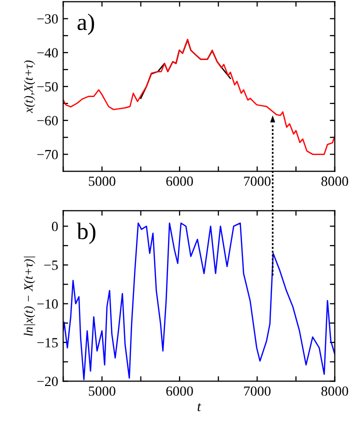  What do you see at coordinates (47, 53) in the screenshot?
I see `y-tick-label: −40` at bounding box center [47, 53].